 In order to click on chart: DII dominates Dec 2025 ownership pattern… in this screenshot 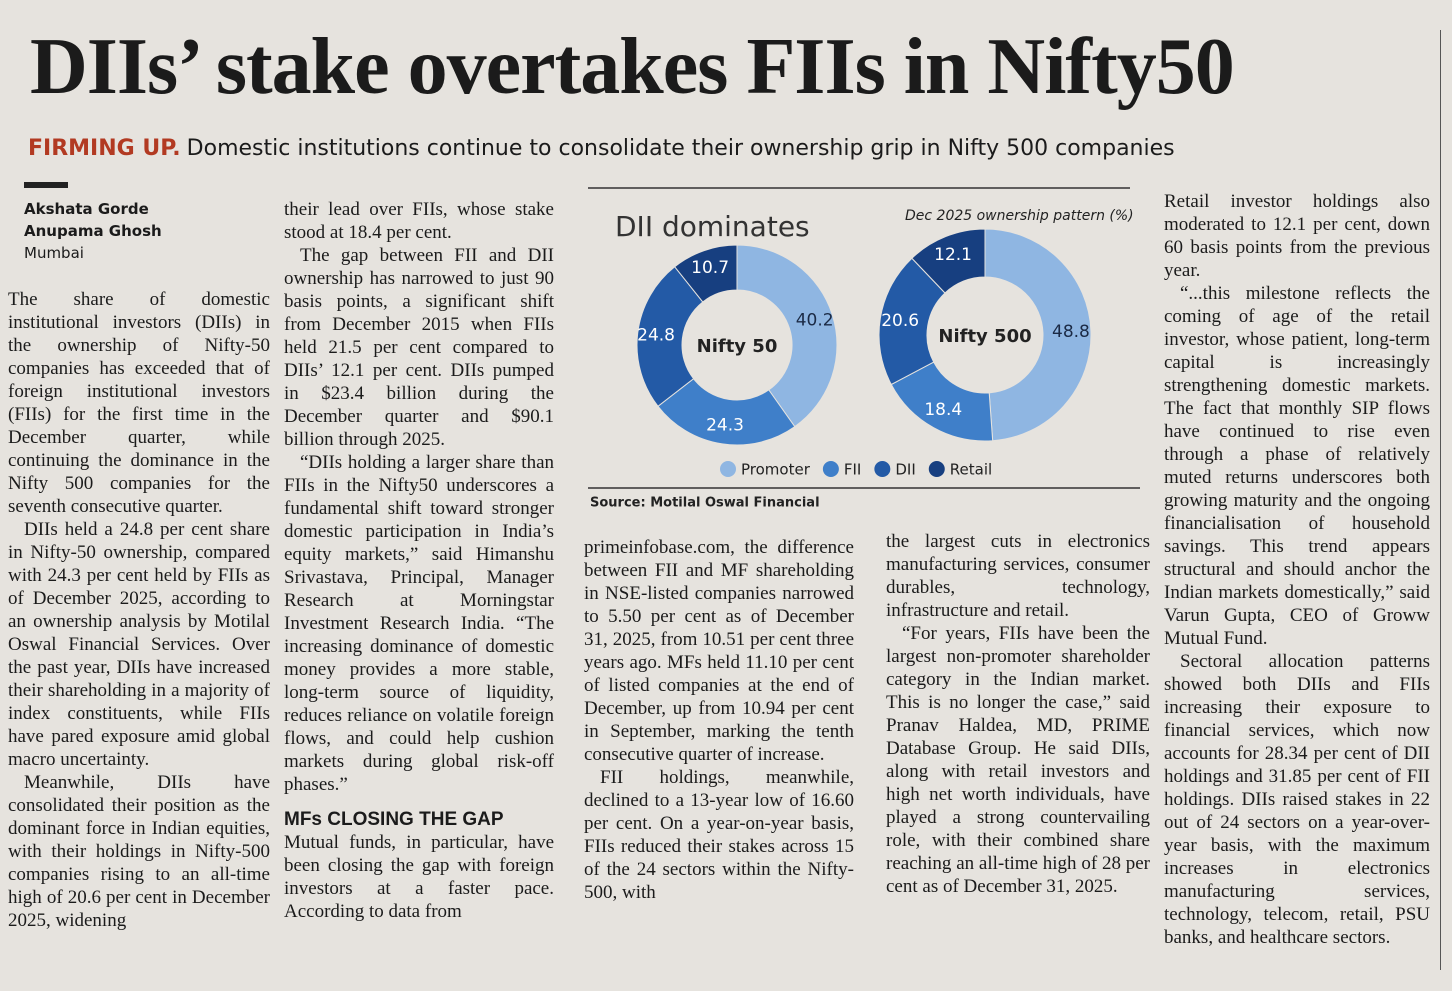, I will do `click(864, 349)`.